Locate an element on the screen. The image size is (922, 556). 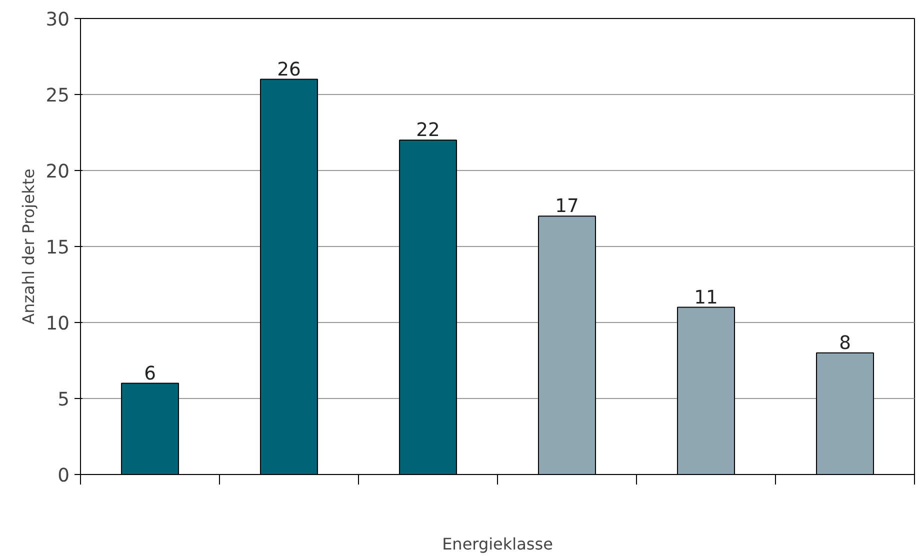
data-label: 17 is located at coordinates (567, 207).